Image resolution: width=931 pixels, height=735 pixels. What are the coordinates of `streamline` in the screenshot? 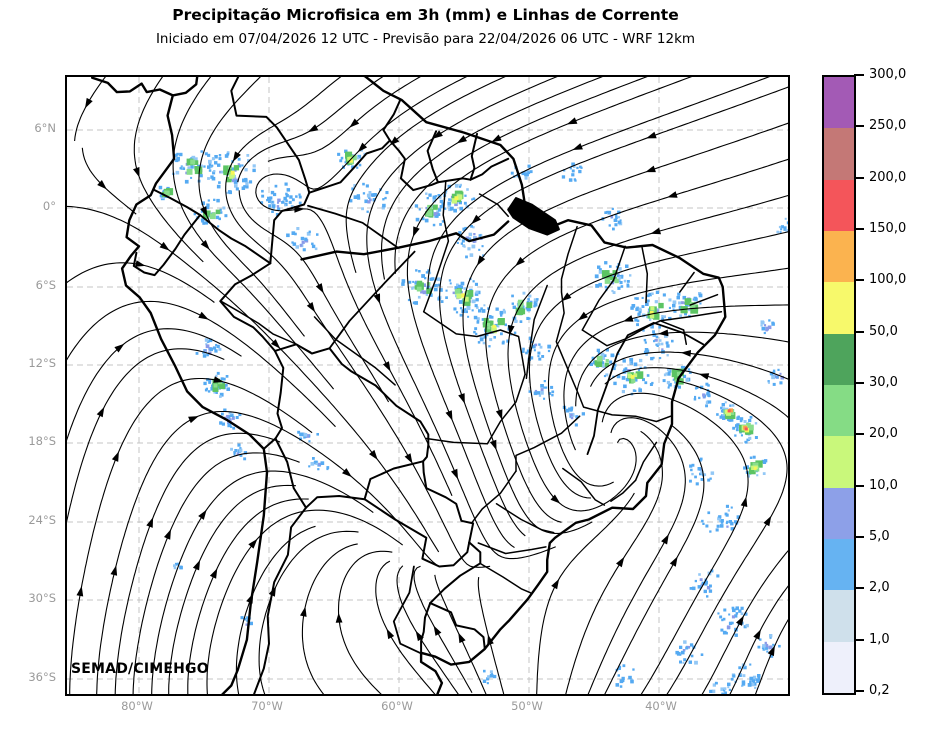 It's located at (427, 629).